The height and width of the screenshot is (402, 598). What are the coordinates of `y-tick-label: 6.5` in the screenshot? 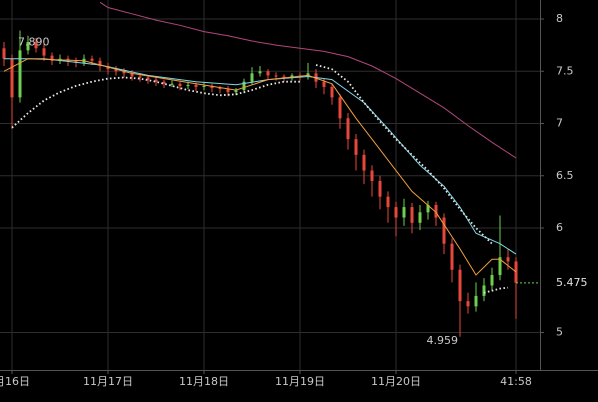 It's located at (565, 175).